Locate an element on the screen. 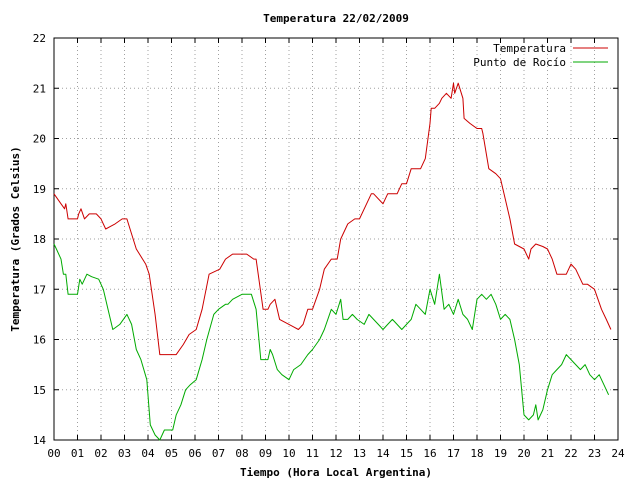 This screenshot has width=640, height=480. x-tick-label: 06 is located at coordinates (194, 453).